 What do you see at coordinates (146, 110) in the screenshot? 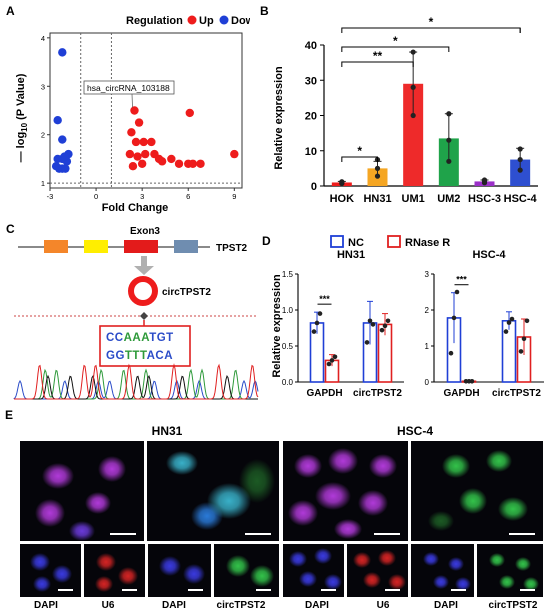
I see `plot-frame` at bounding box center [146, 110].